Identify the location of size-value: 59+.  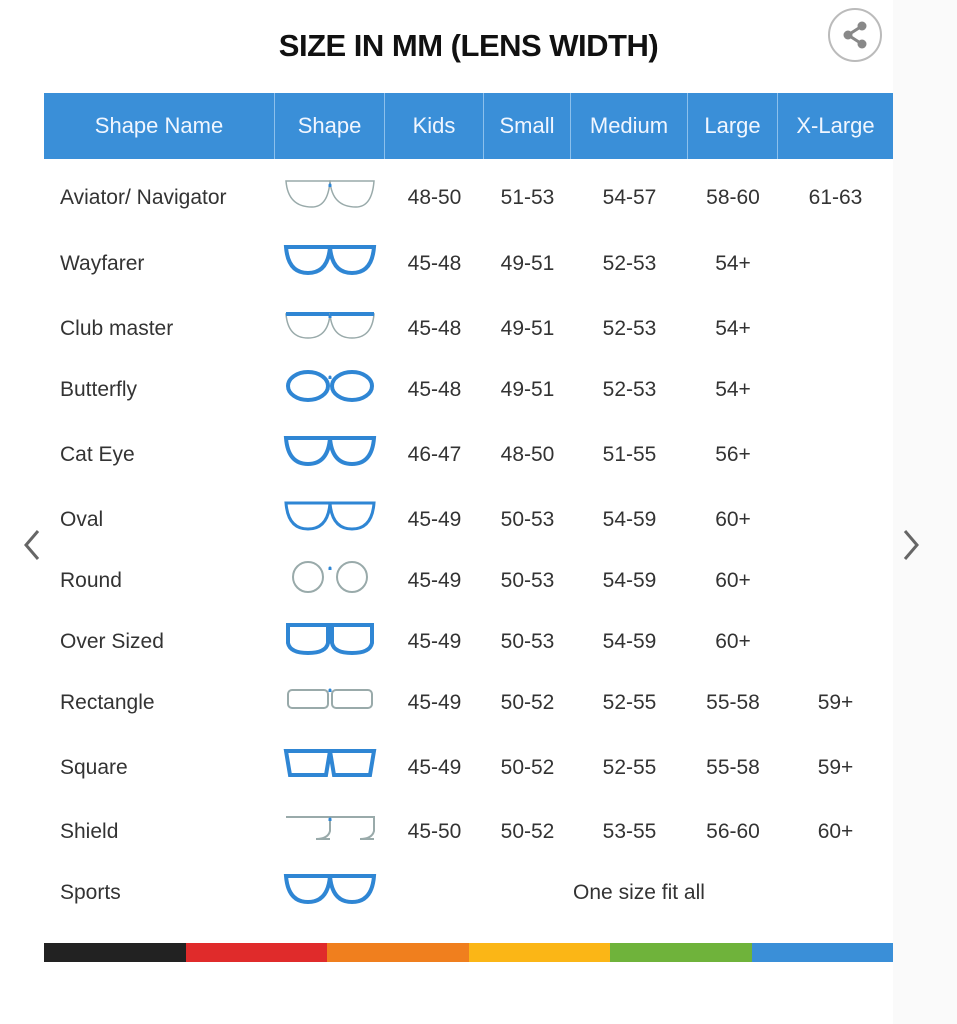
(835, 767).